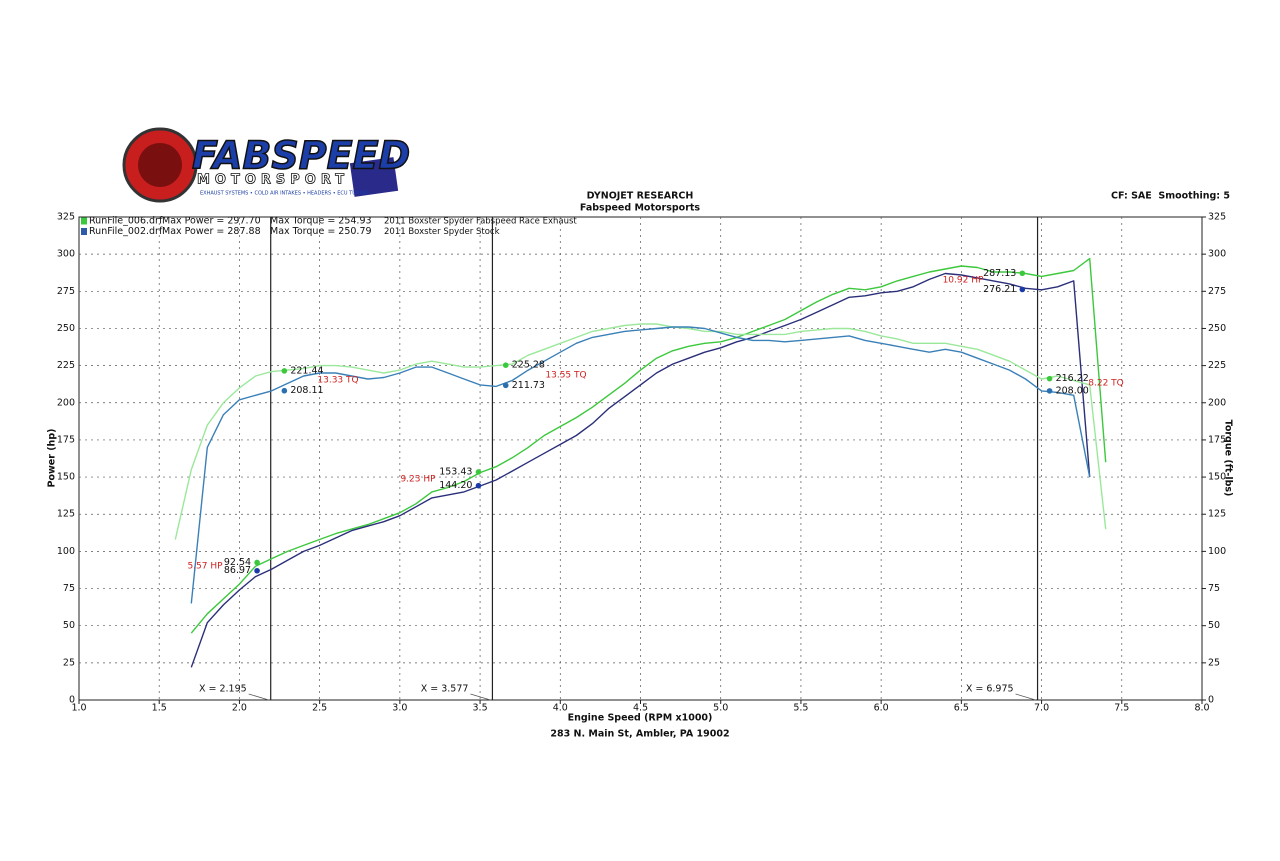 The width and height of the screenshot is (1280, 861). Describe the element at coordinates (560, 708) in the screenshot. I see `x-tick-label: 4.0` at that location.